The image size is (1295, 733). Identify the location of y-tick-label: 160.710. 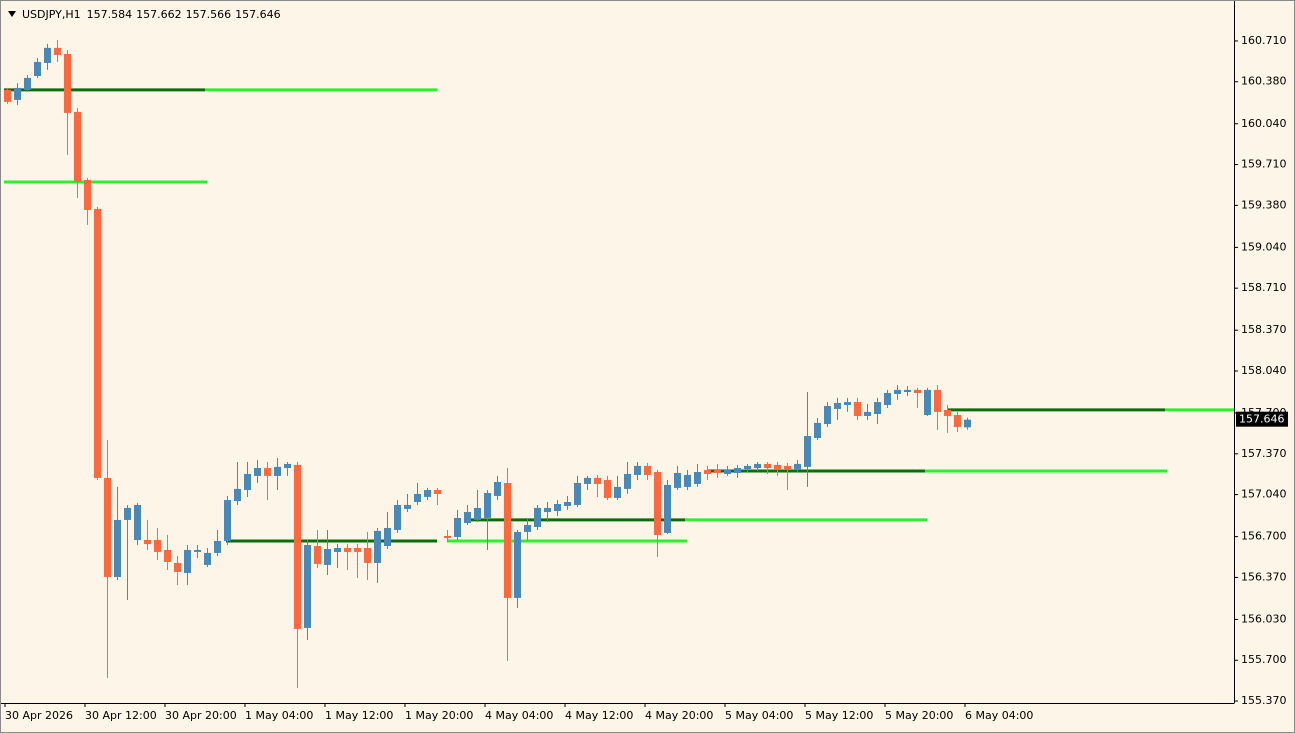
(1264, 40).